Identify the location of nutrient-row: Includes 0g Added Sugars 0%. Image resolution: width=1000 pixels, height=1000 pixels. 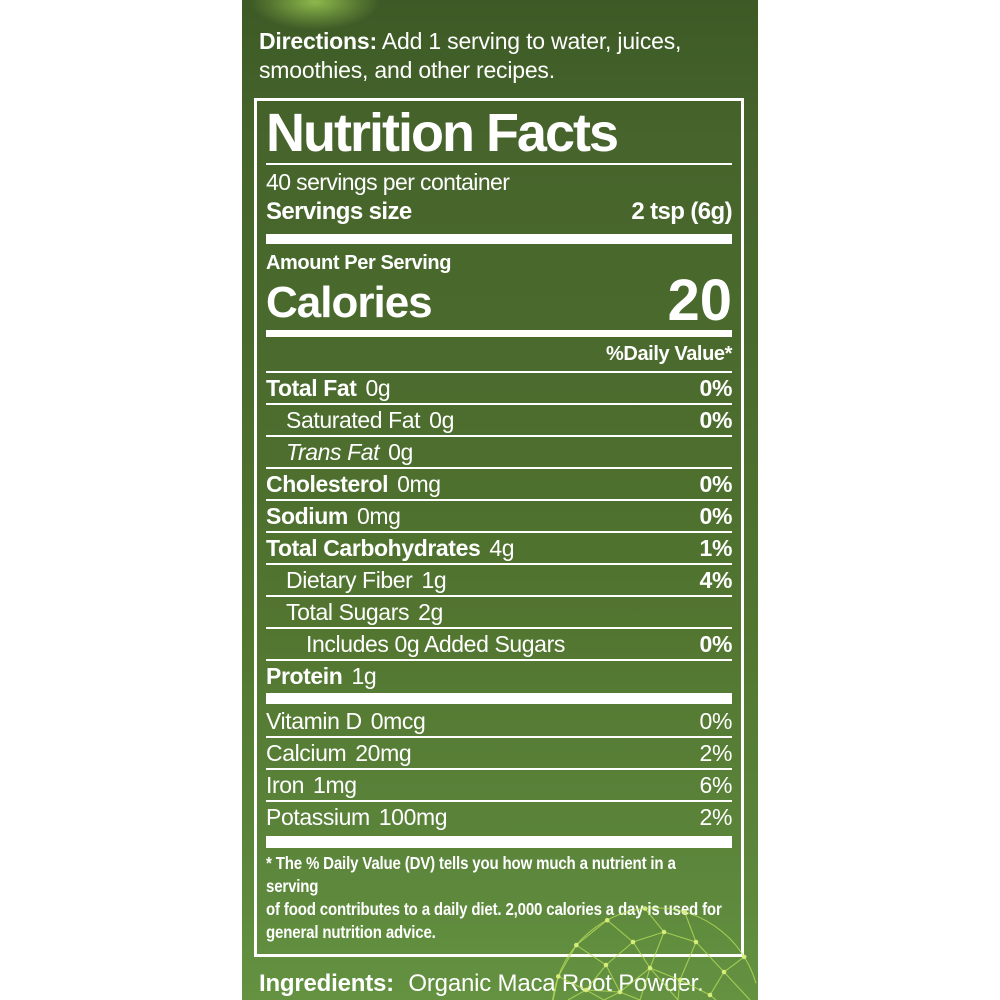
(499, 644).